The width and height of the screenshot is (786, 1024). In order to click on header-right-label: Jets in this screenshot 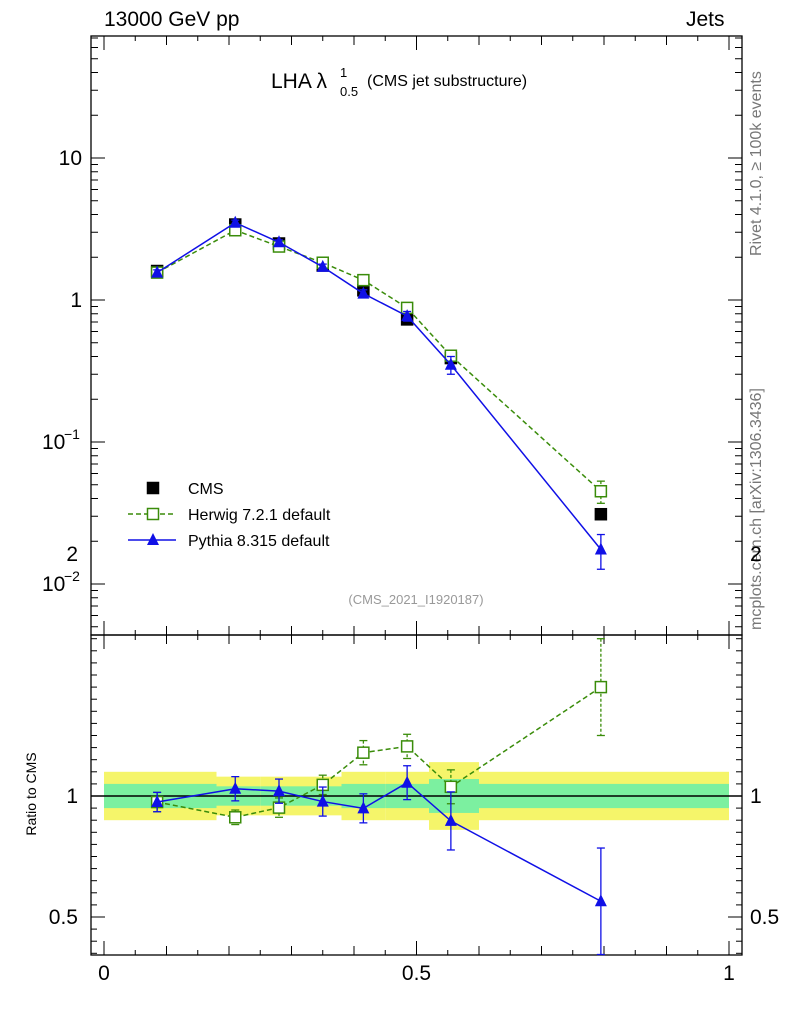, I will do `click(705, 19)`.